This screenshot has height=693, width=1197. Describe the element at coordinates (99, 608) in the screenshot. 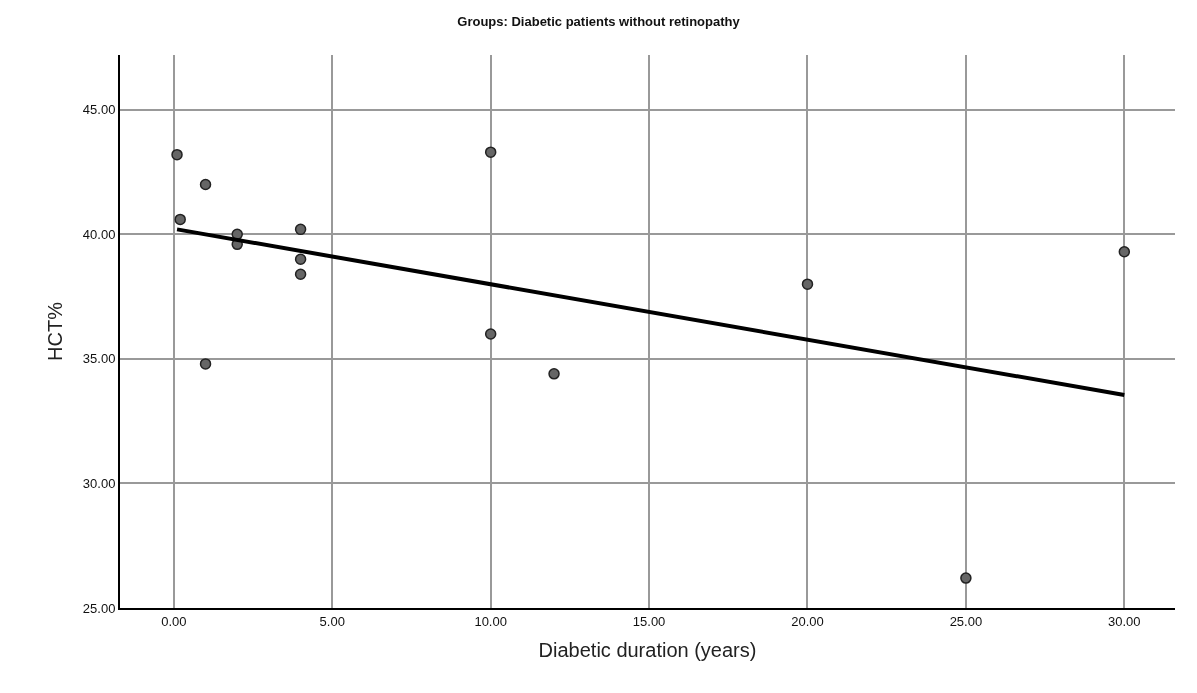

I see `y-tick-label: 25.00` at that location.